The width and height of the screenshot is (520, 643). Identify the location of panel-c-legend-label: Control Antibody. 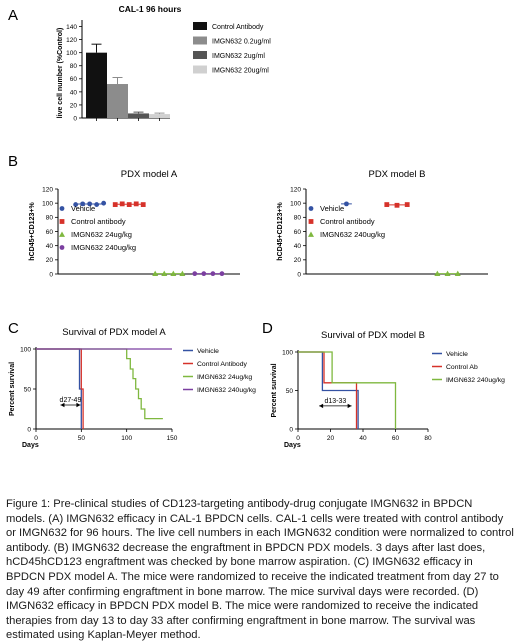
(222, 364).